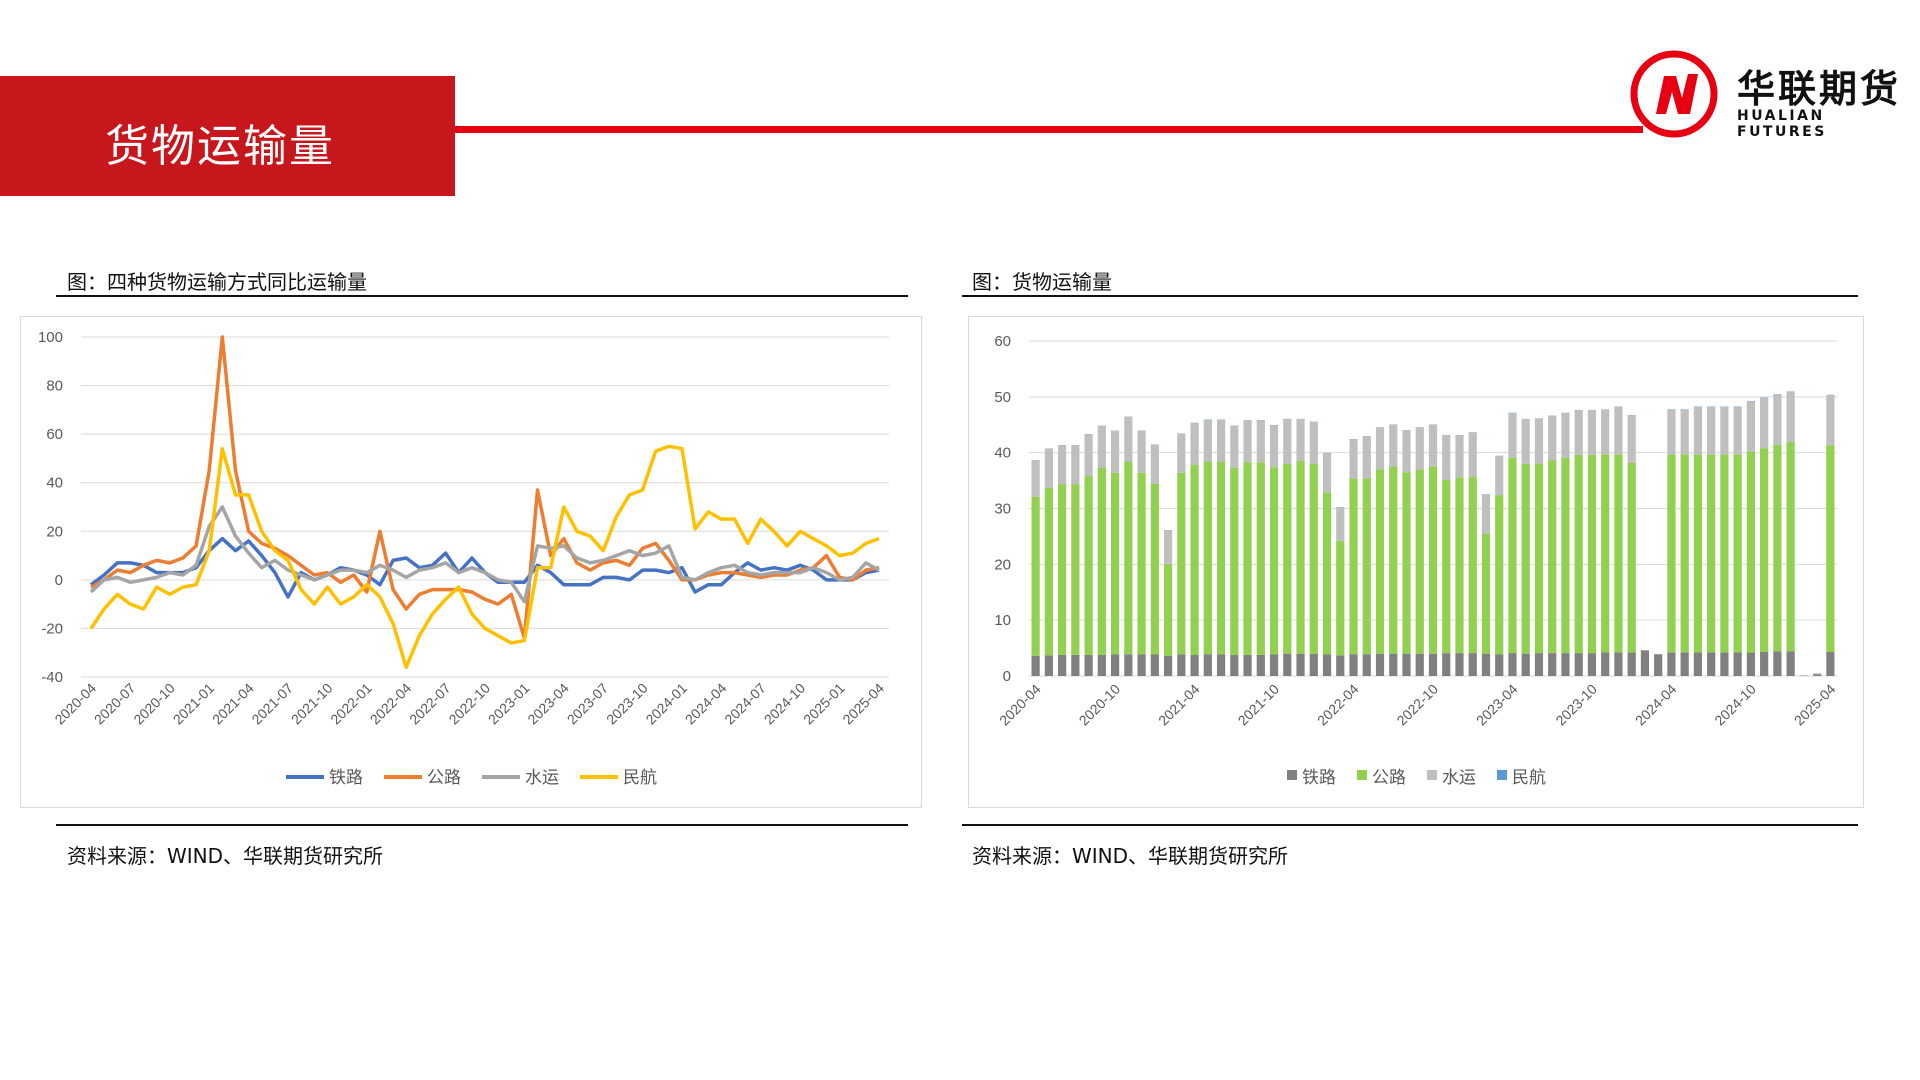 The image size is (1920, 1080). I want to click on y-tick-label: 0, so click(59, 580).